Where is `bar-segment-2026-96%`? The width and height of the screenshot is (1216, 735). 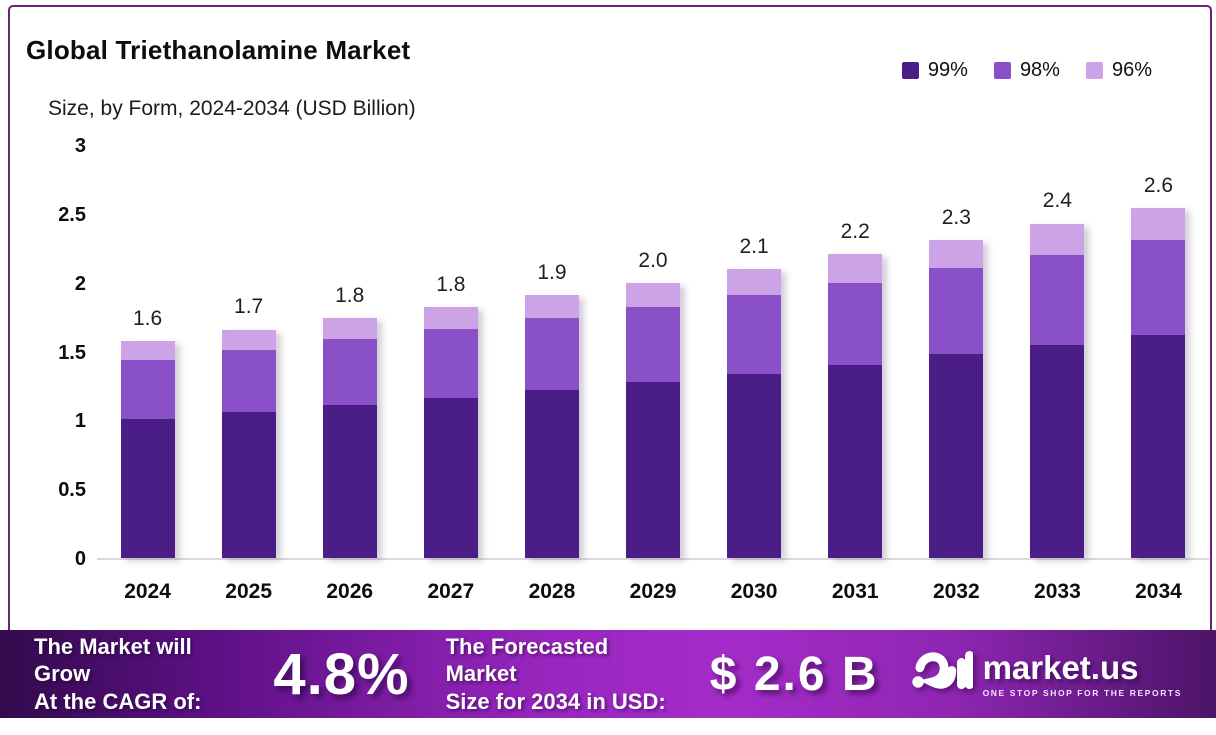
bar-segment-2026-96% is located at coordinates (349, 329).